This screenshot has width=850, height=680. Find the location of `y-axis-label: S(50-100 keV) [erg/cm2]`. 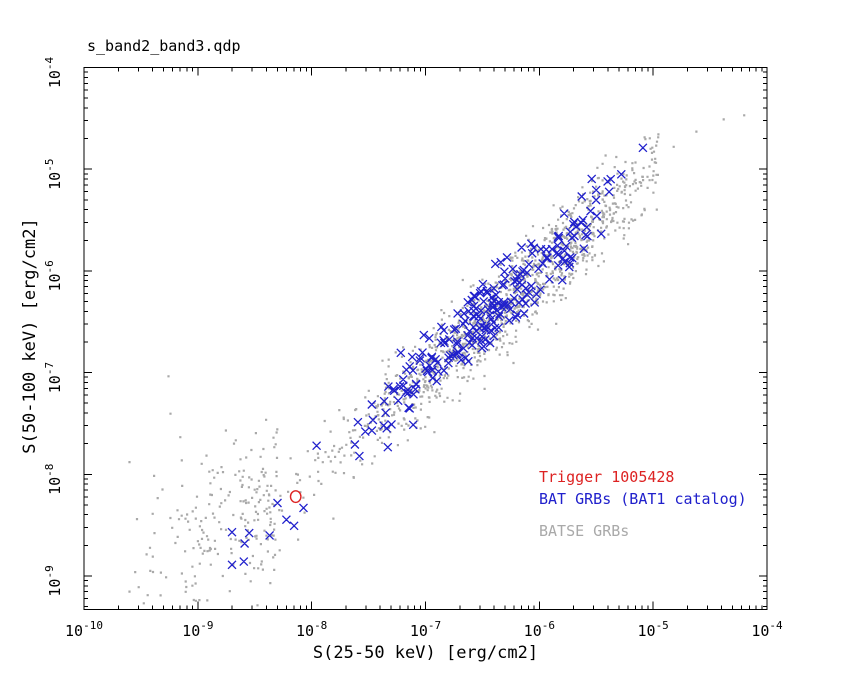

y-axis-label: S(50-100 keV) [erg/cm2] is located at coordinates (30, 336).